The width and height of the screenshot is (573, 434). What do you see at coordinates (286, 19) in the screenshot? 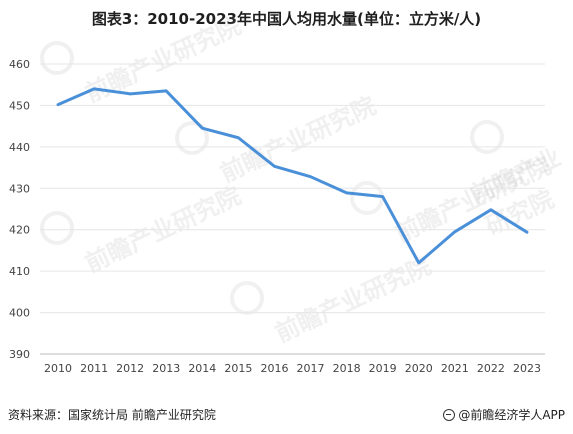
I see `chart-title: 图表3：2010-2023年中国人均用水量(单位：立方米/人)` at bounding box center [286, 19].